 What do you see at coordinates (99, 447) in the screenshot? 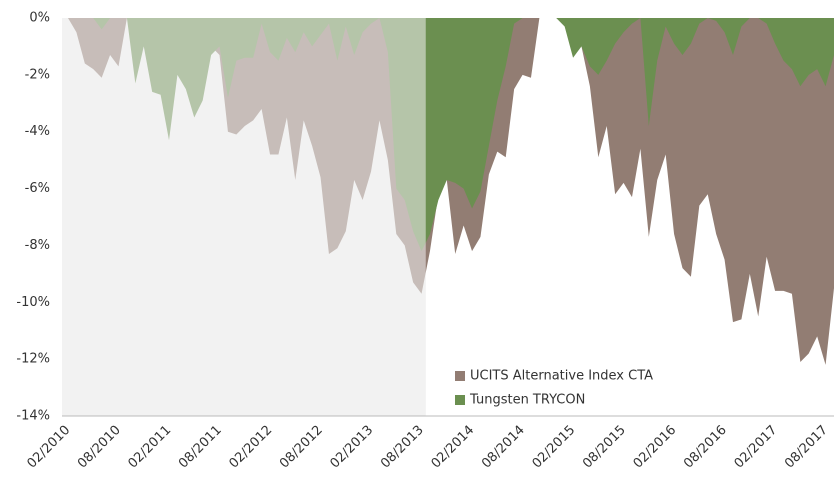
I see `x-tick-label: 08/2010` at bounding box center [99, 447].